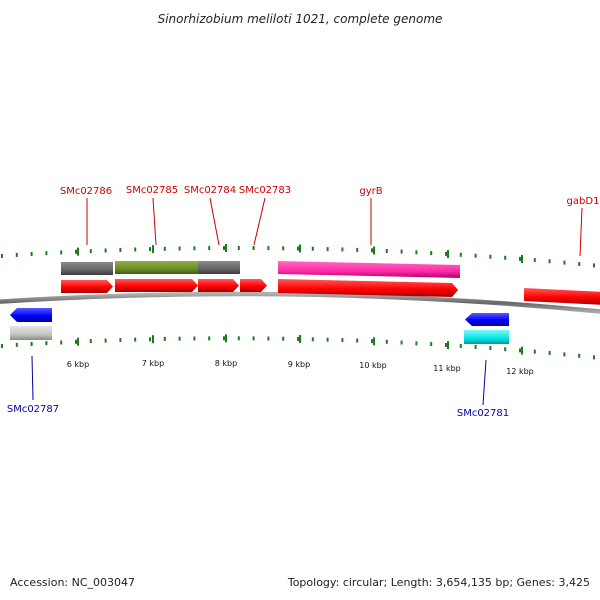 Image resolution: width=600 pixels, height=600 pixels. What do you see at coordinates (520, 371) in the screenshot?
I see `axis-tick-label: 12 kbp` at bounding box center [520, 371].